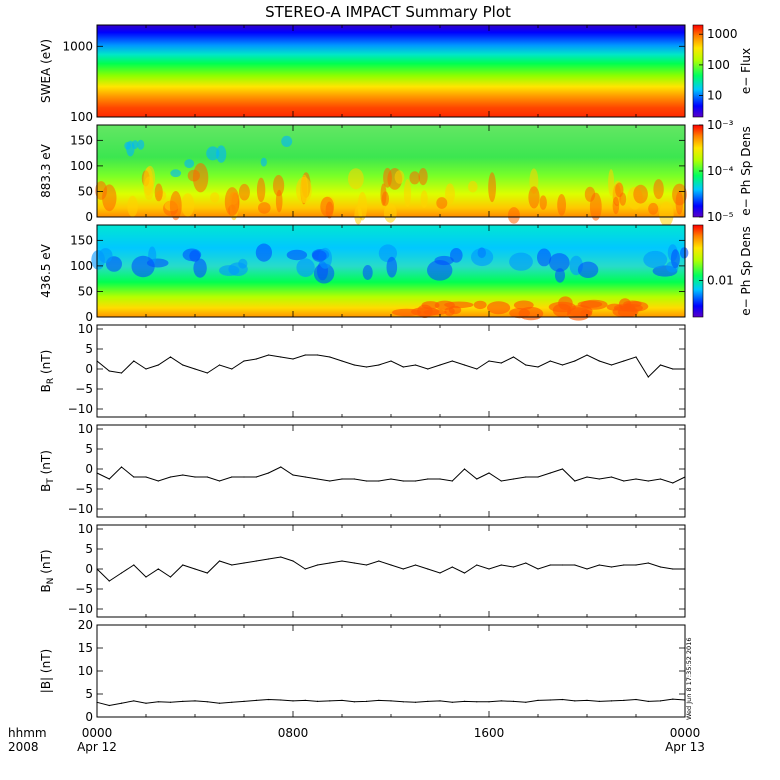 Image resolution: width=780 pixels, height=780 pixels. I want to click on colorbar-tick-label: 0.01, so click(720, 280).